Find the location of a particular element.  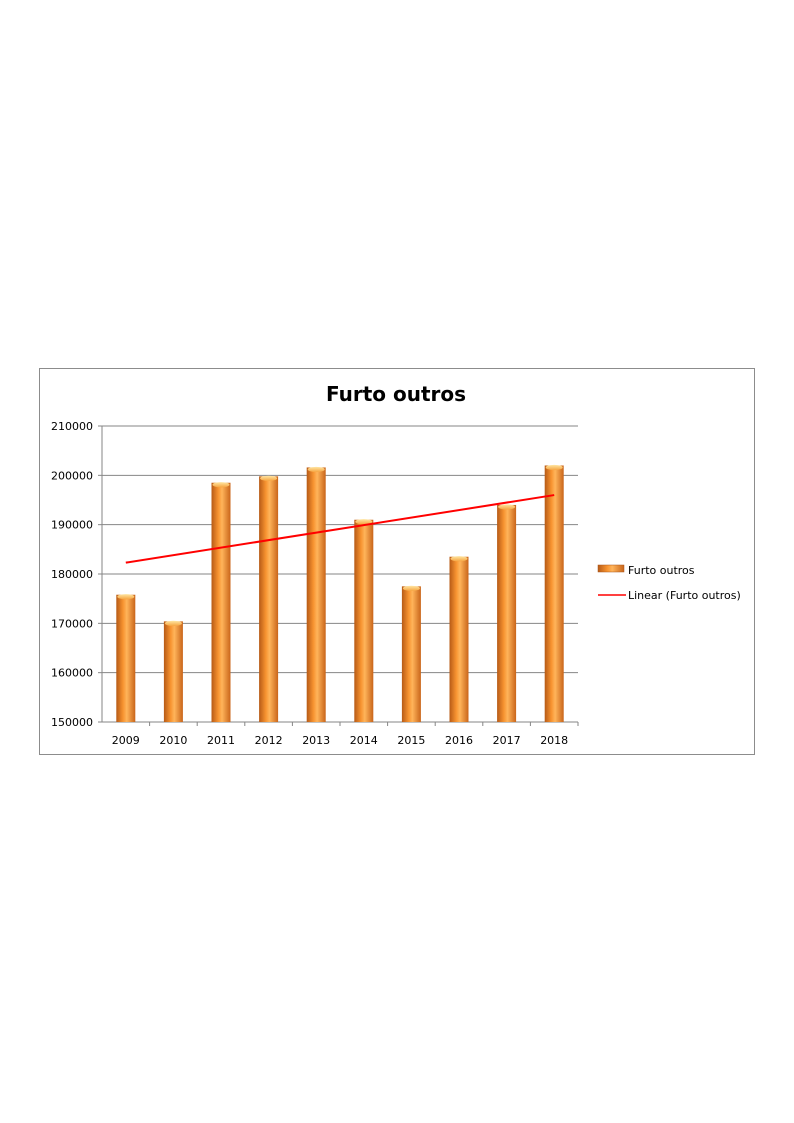

x-tick-label: 2014 is located at coordinates (364, 740).